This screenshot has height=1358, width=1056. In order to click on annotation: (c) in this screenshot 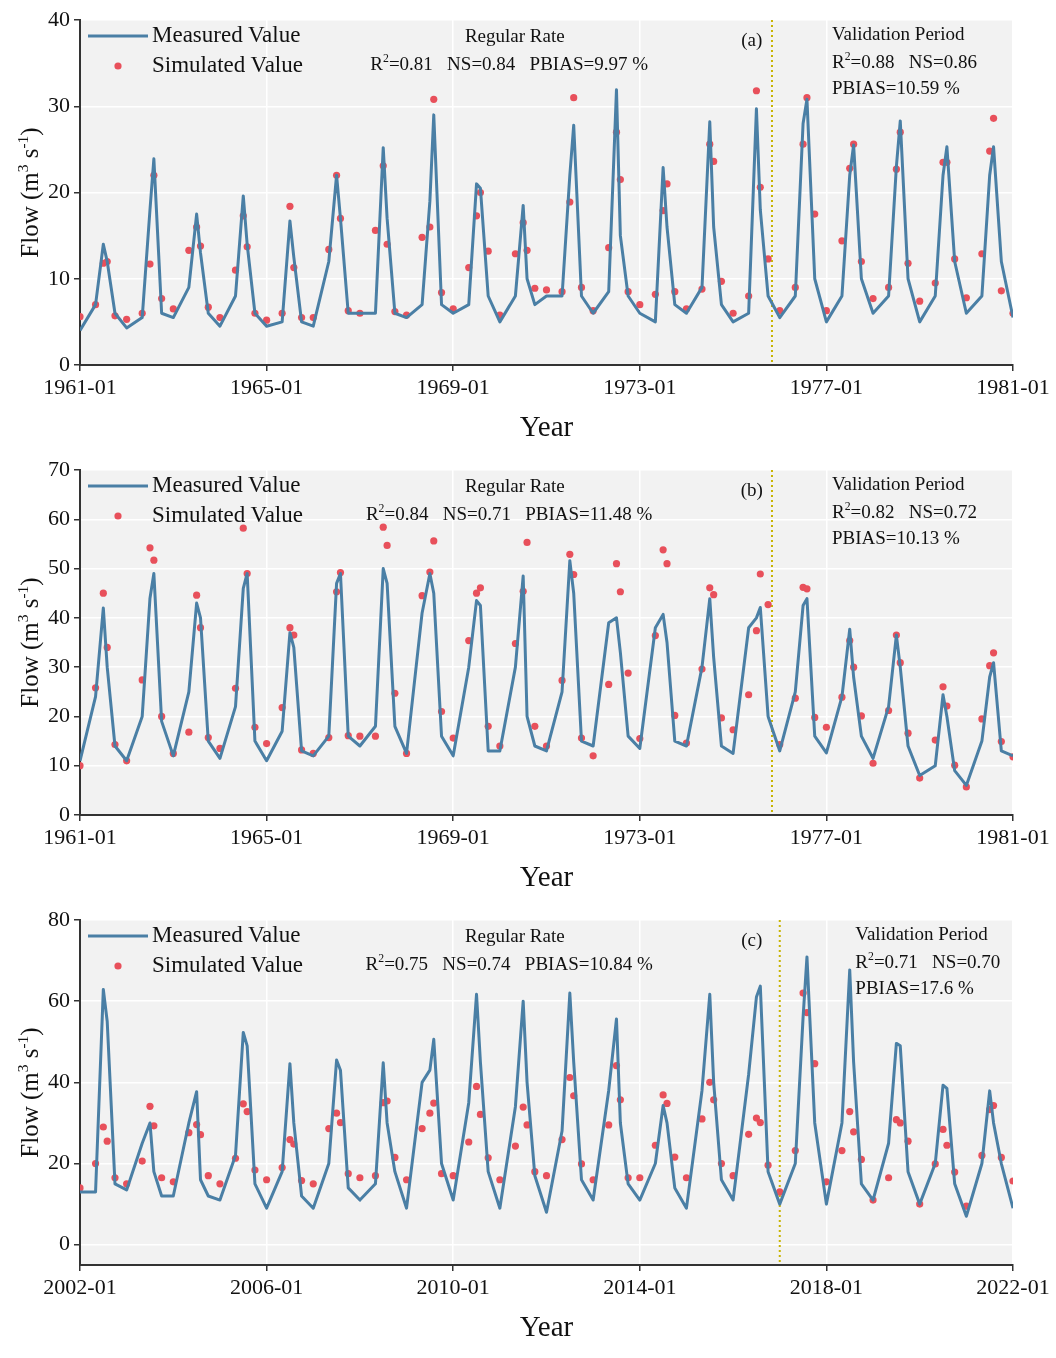, I will do `click(752, 940)`.